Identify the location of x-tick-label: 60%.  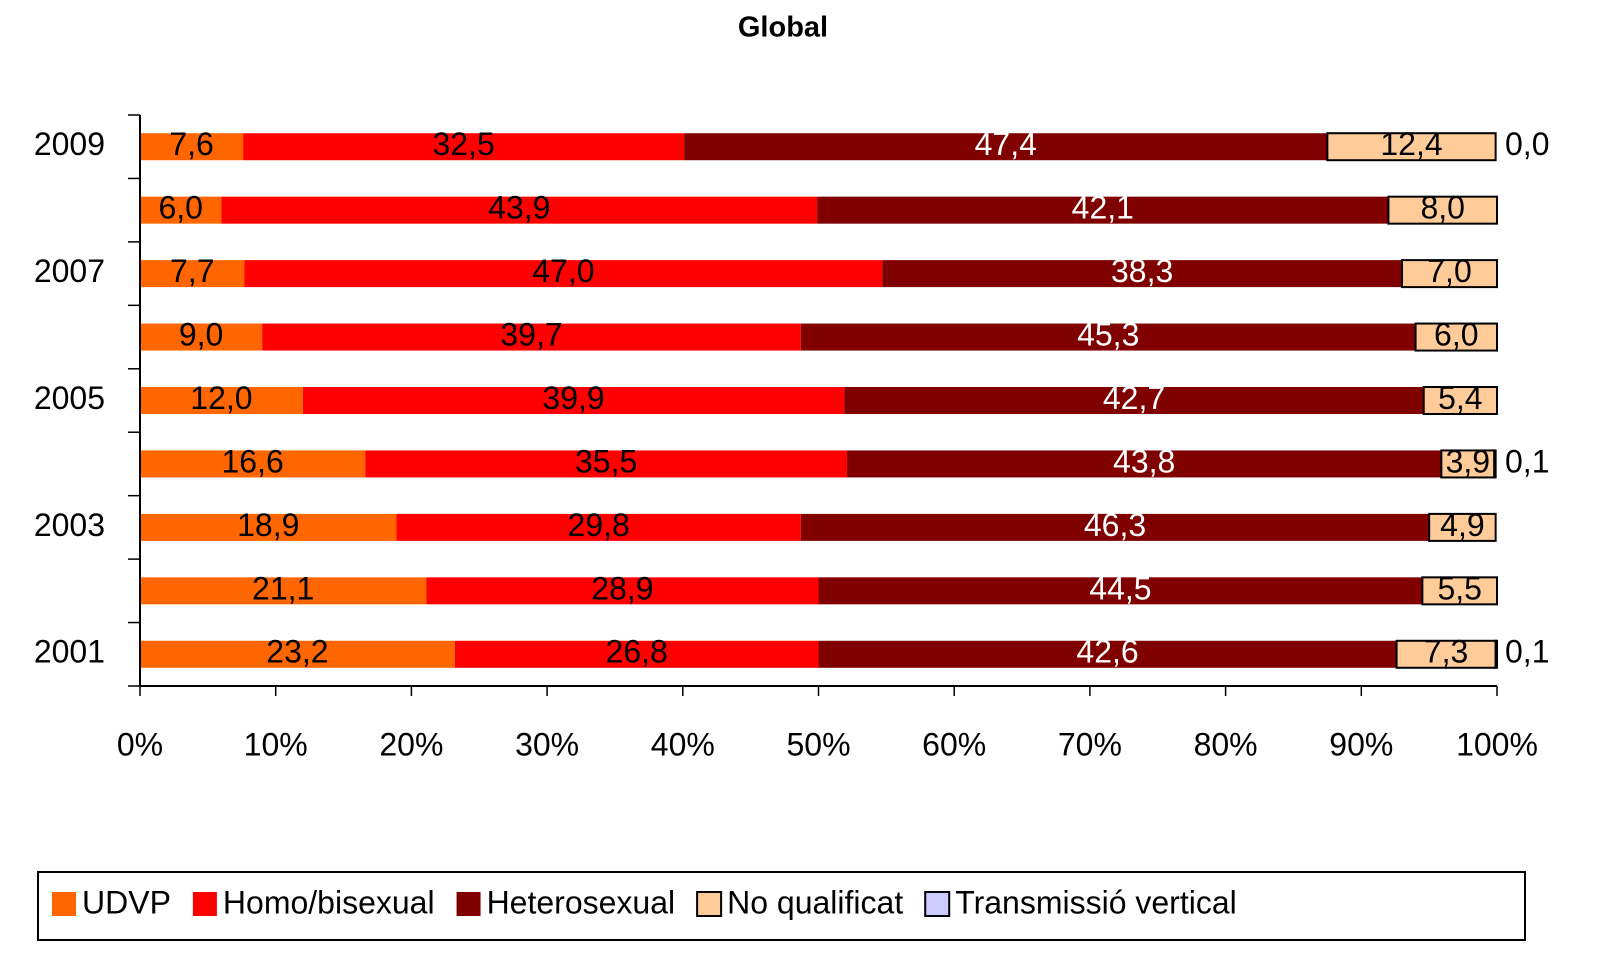
(954, 744).